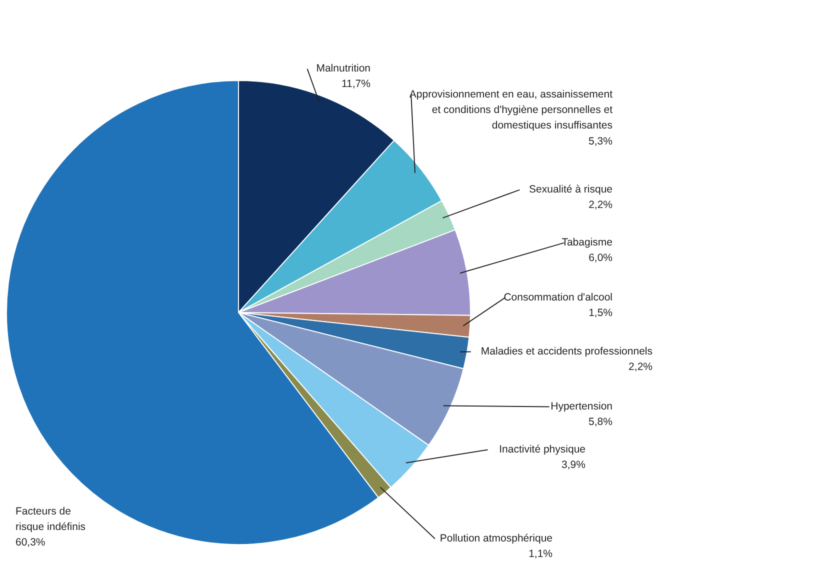  Describe the element at coordinates (51, 520) in the screenshot. I see `slice-label: Facteurs de risque indéfinis` at that location.